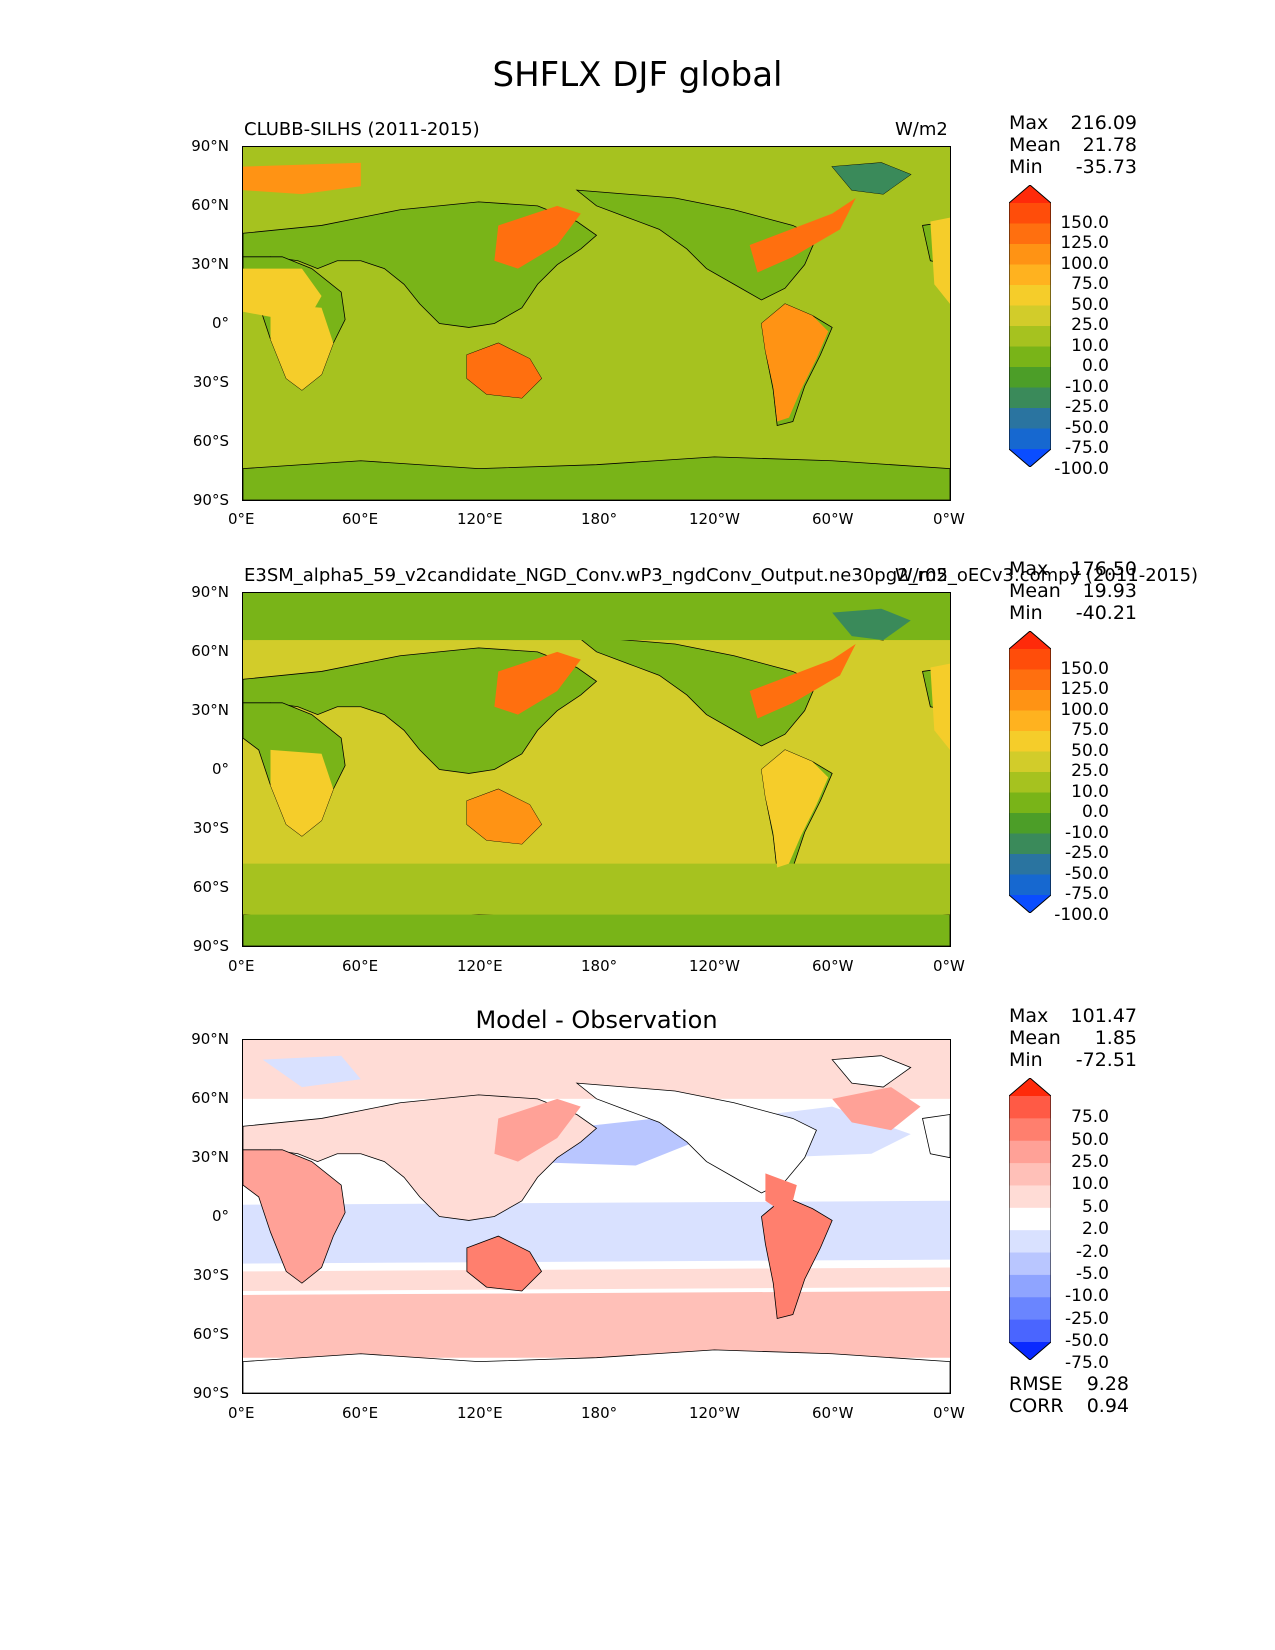 Image resolution: width=1275 pixels, height=1650 pixels. What do you see at coordinates (833, 966) in the screenshot?
I see `p2-lon-tick: 60°W` at bounding box center [833, 966].